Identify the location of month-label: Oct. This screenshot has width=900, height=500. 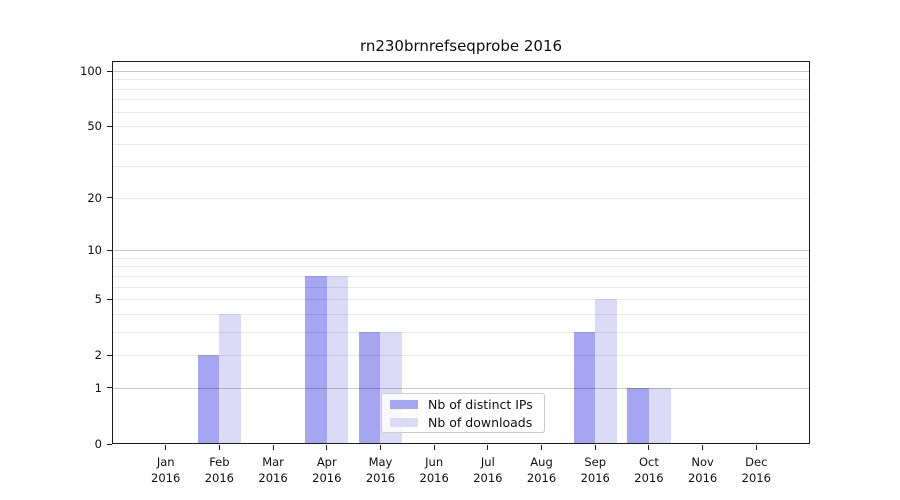
(648, 462).